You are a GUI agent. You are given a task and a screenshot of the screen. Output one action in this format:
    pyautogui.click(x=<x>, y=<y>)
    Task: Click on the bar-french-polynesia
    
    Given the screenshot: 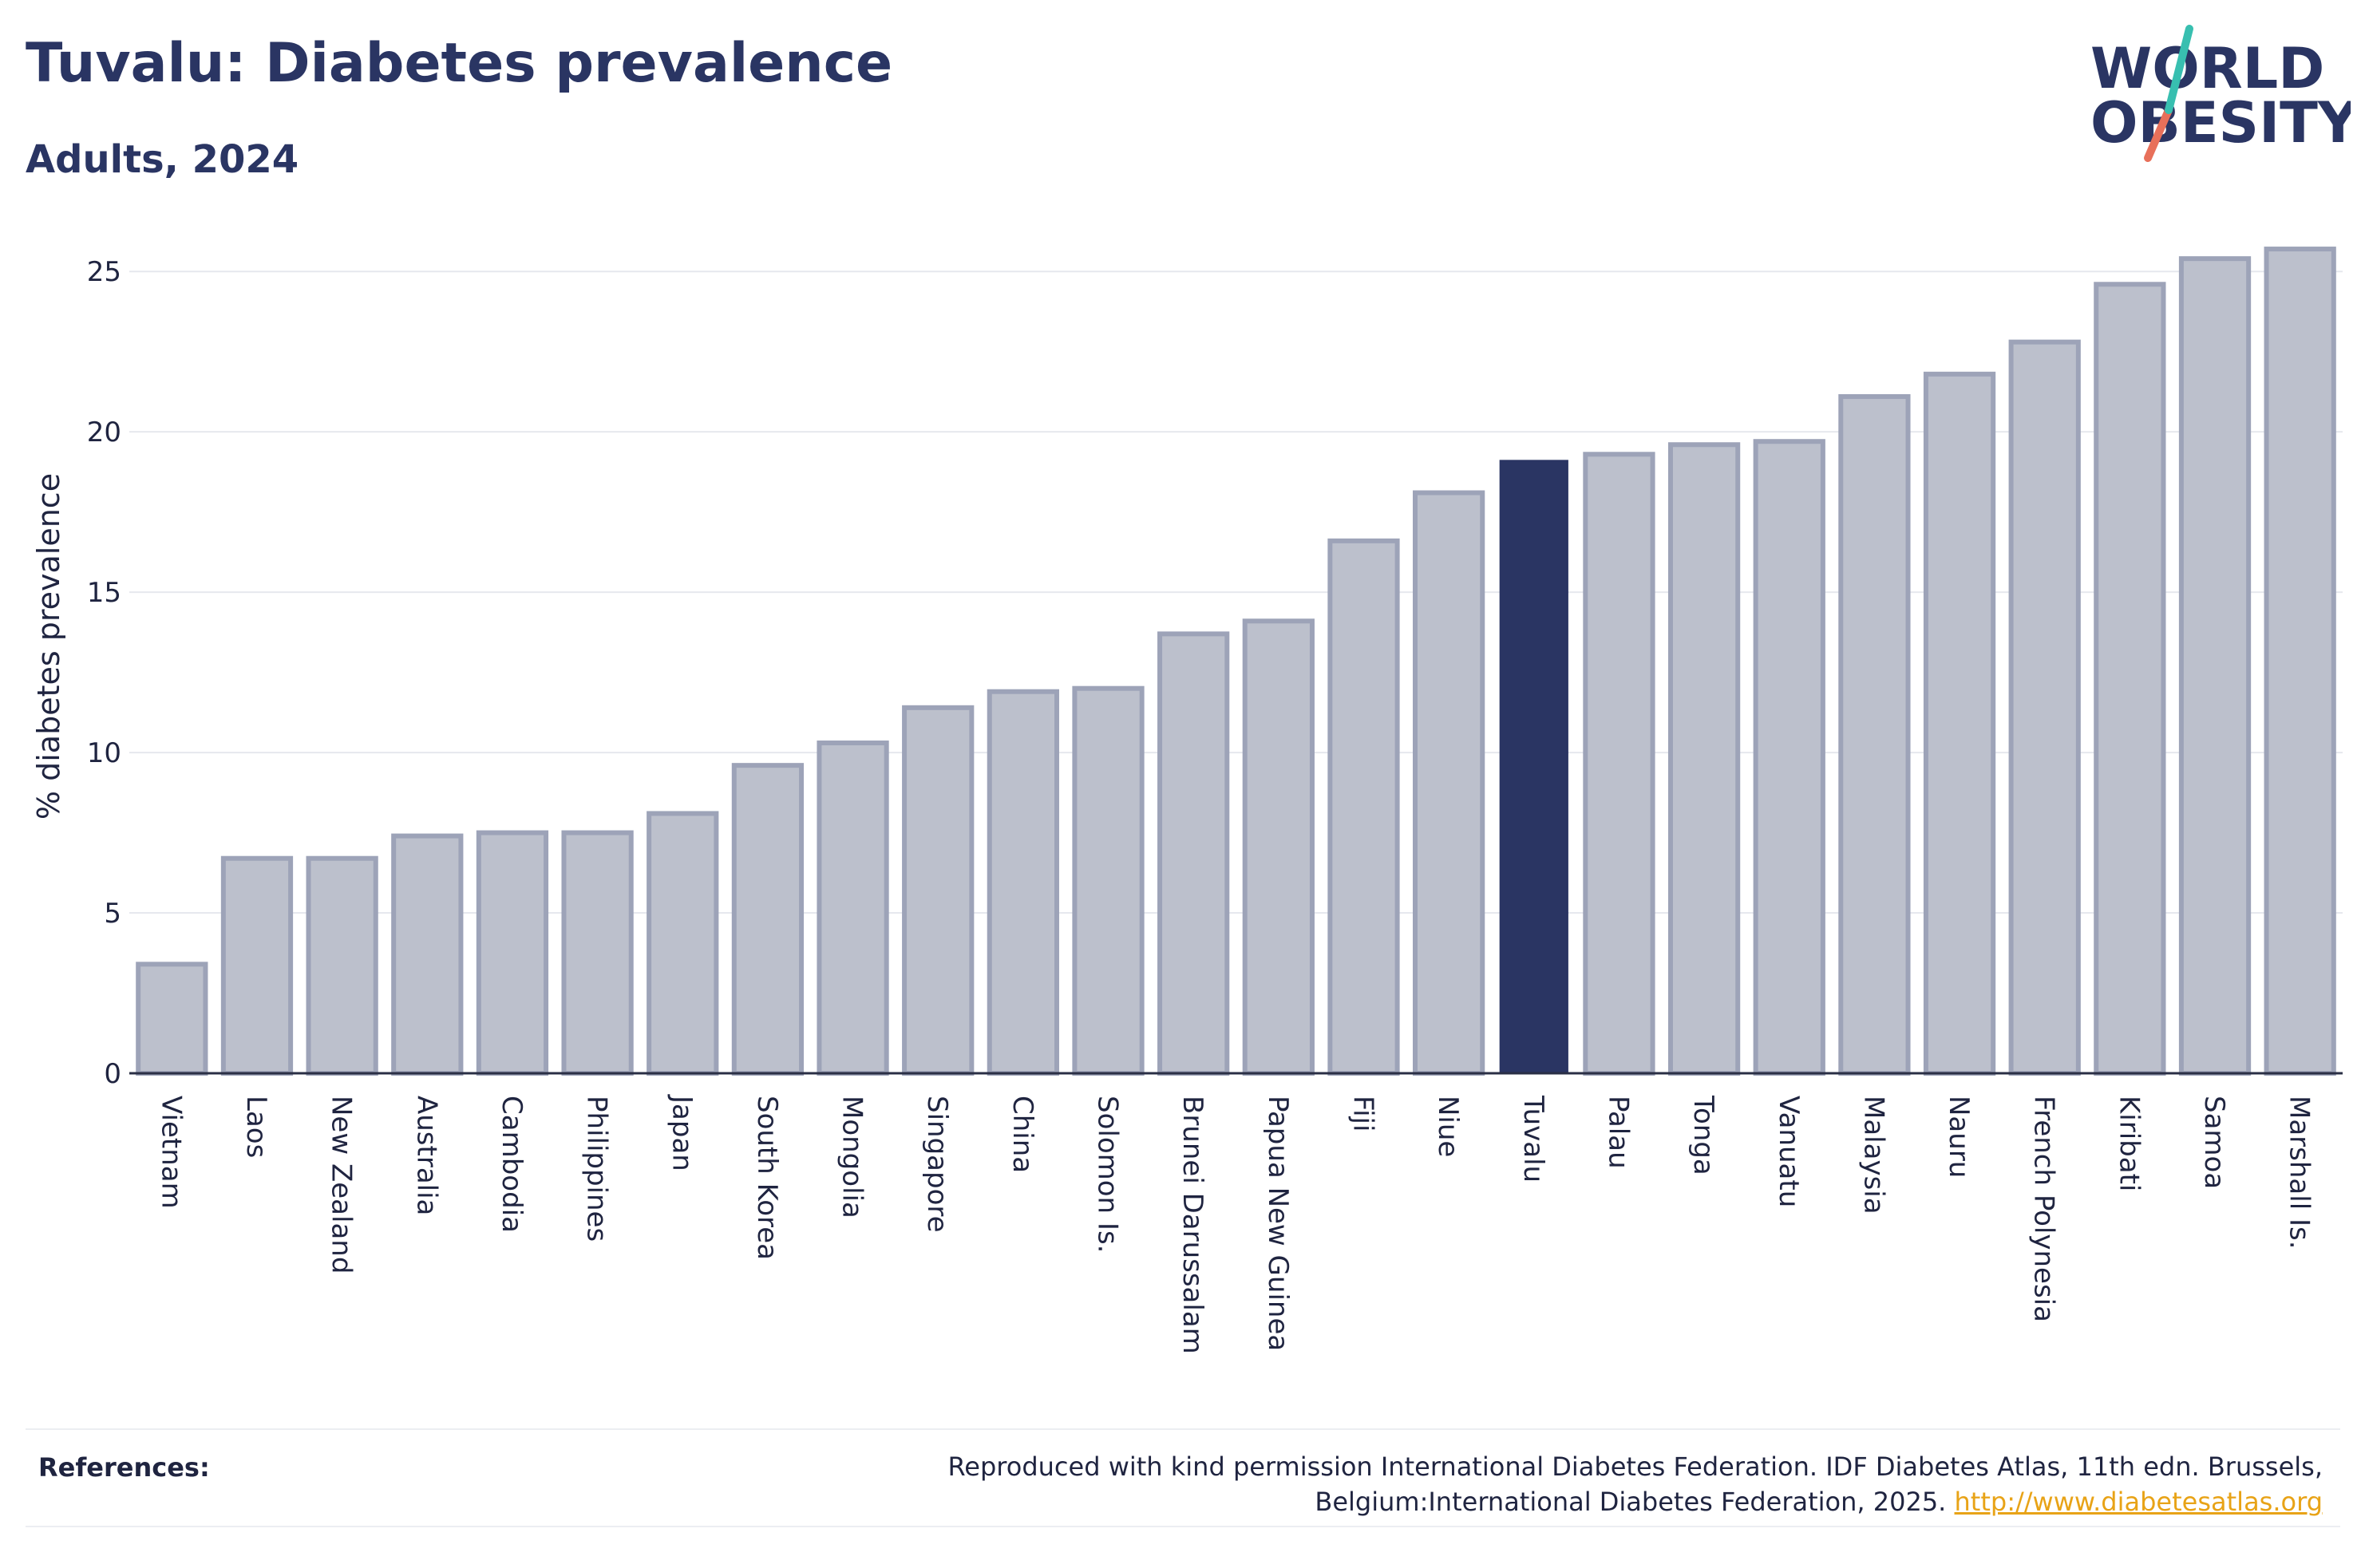 What is the action you would take?
    pyautogui.click(x=2044, y=707)
    